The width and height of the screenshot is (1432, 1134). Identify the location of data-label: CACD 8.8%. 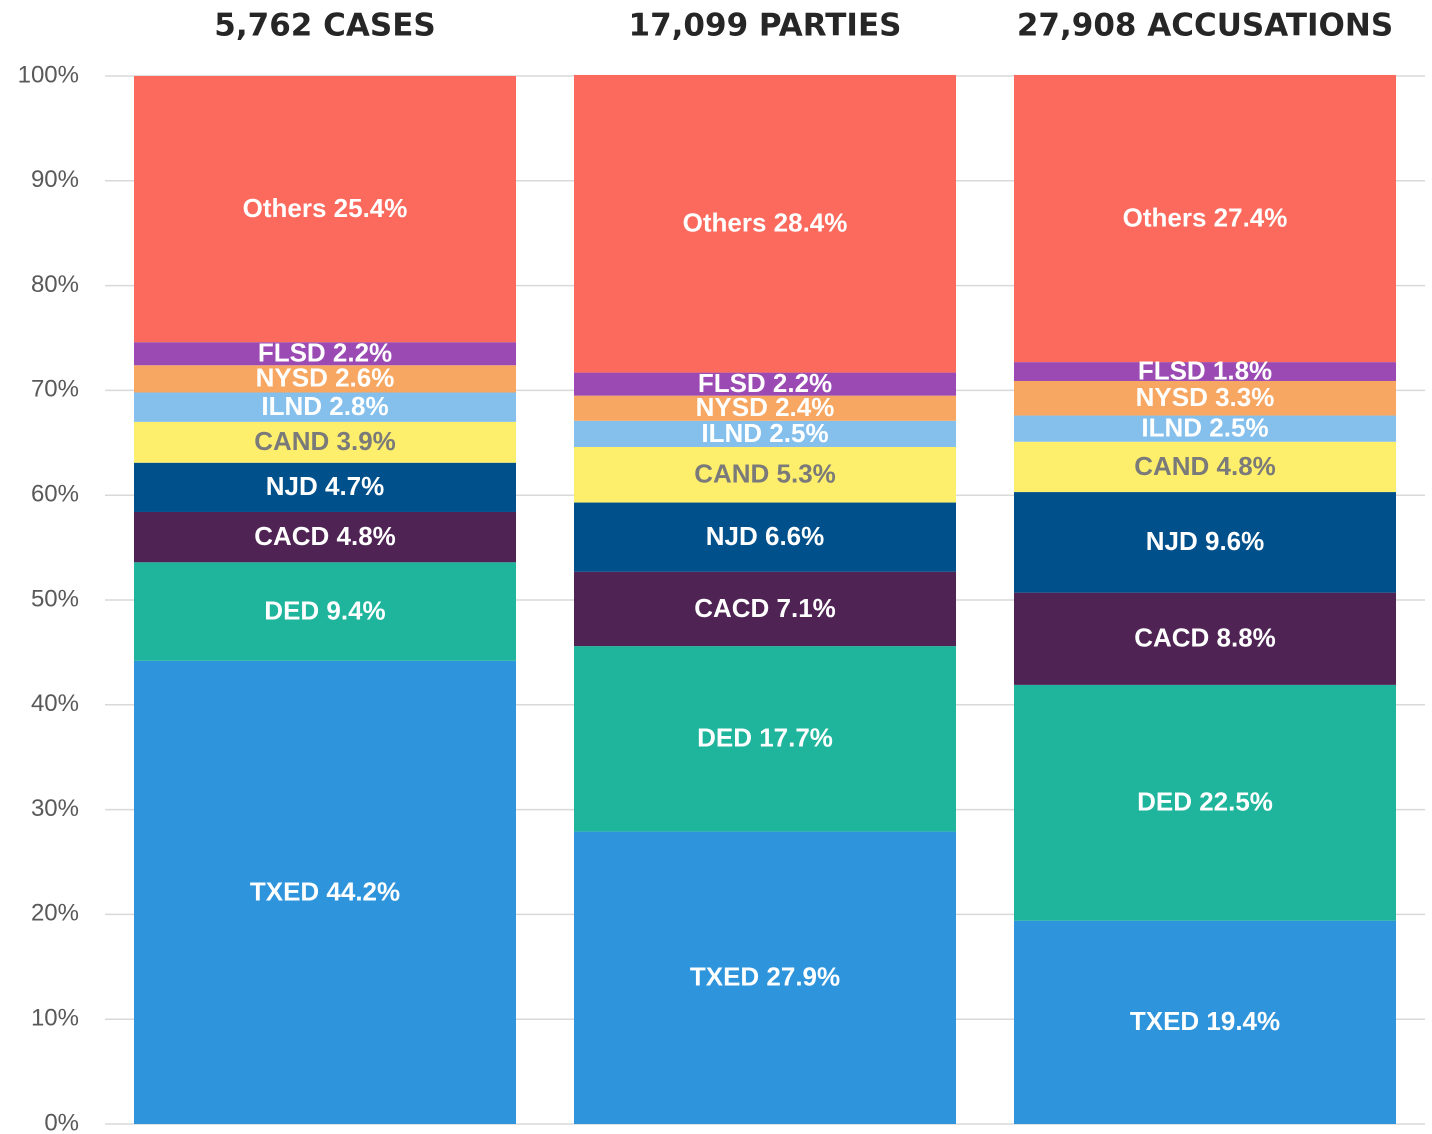
(1205, 638).